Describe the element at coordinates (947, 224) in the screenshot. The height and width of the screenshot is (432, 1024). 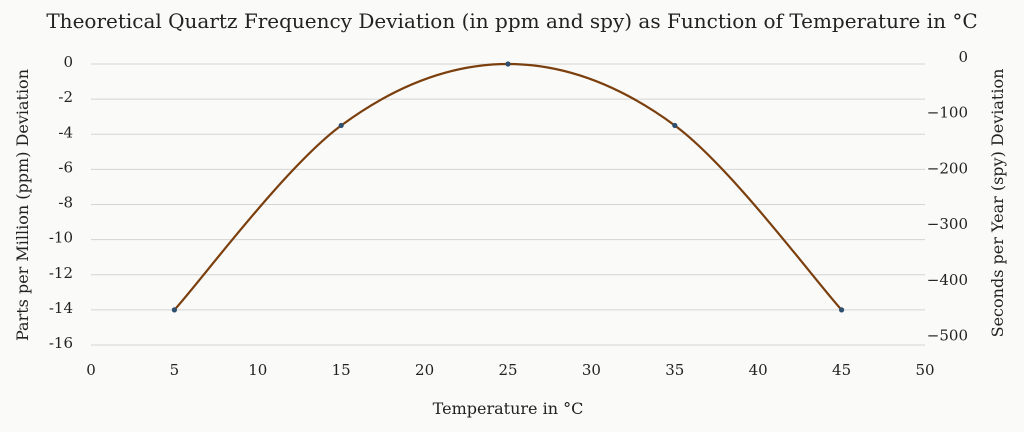
I see `y2-tick-label: −300` at that location.